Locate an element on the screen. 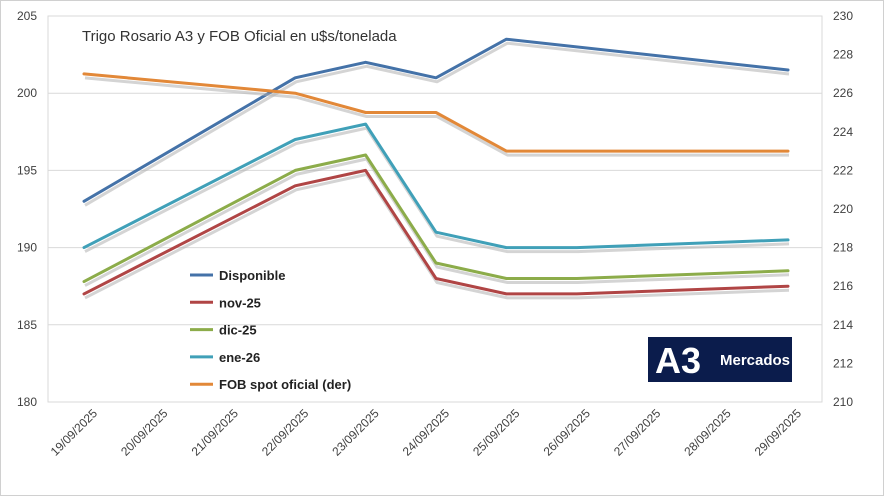 This screenshot has width=885, height=497. logo-mark: A3 is located at coordinates (678, 360).